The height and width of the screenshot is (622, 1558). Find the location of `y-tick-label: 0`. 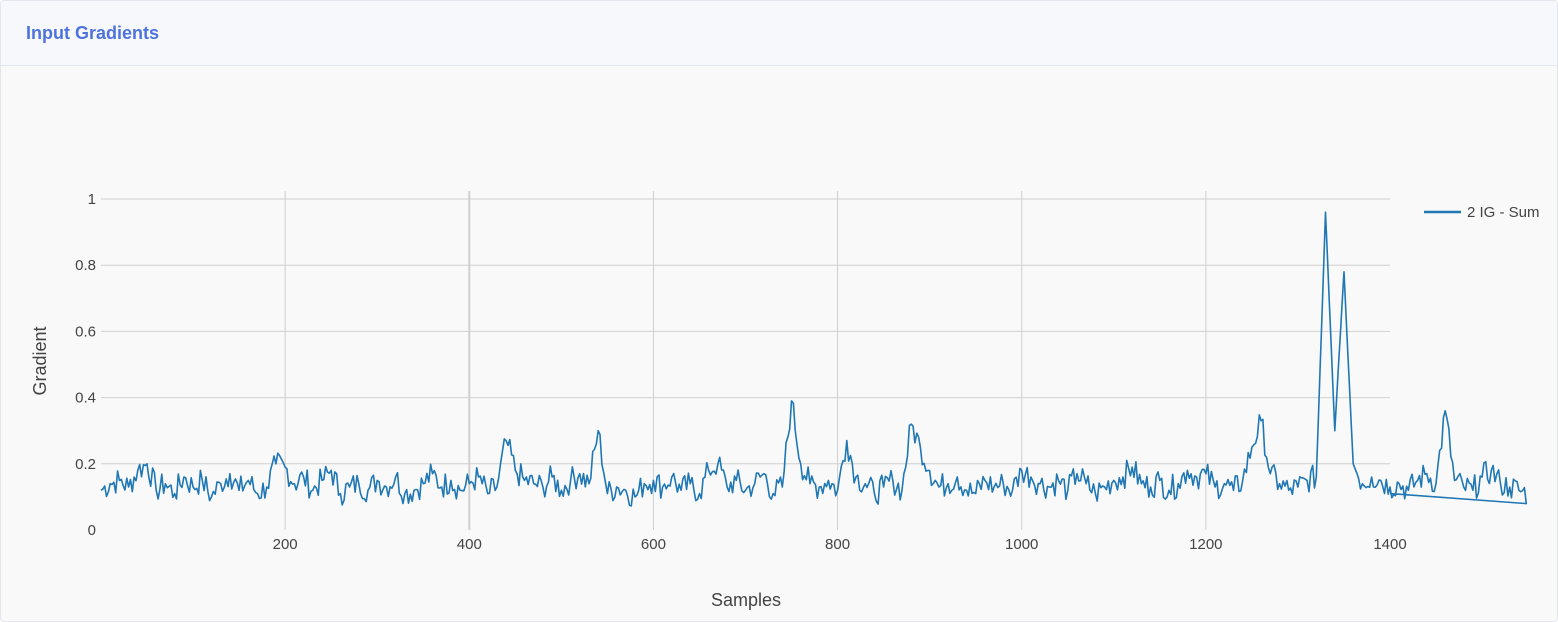

y-tick-label: 0 is located at coordinates (92, 530).